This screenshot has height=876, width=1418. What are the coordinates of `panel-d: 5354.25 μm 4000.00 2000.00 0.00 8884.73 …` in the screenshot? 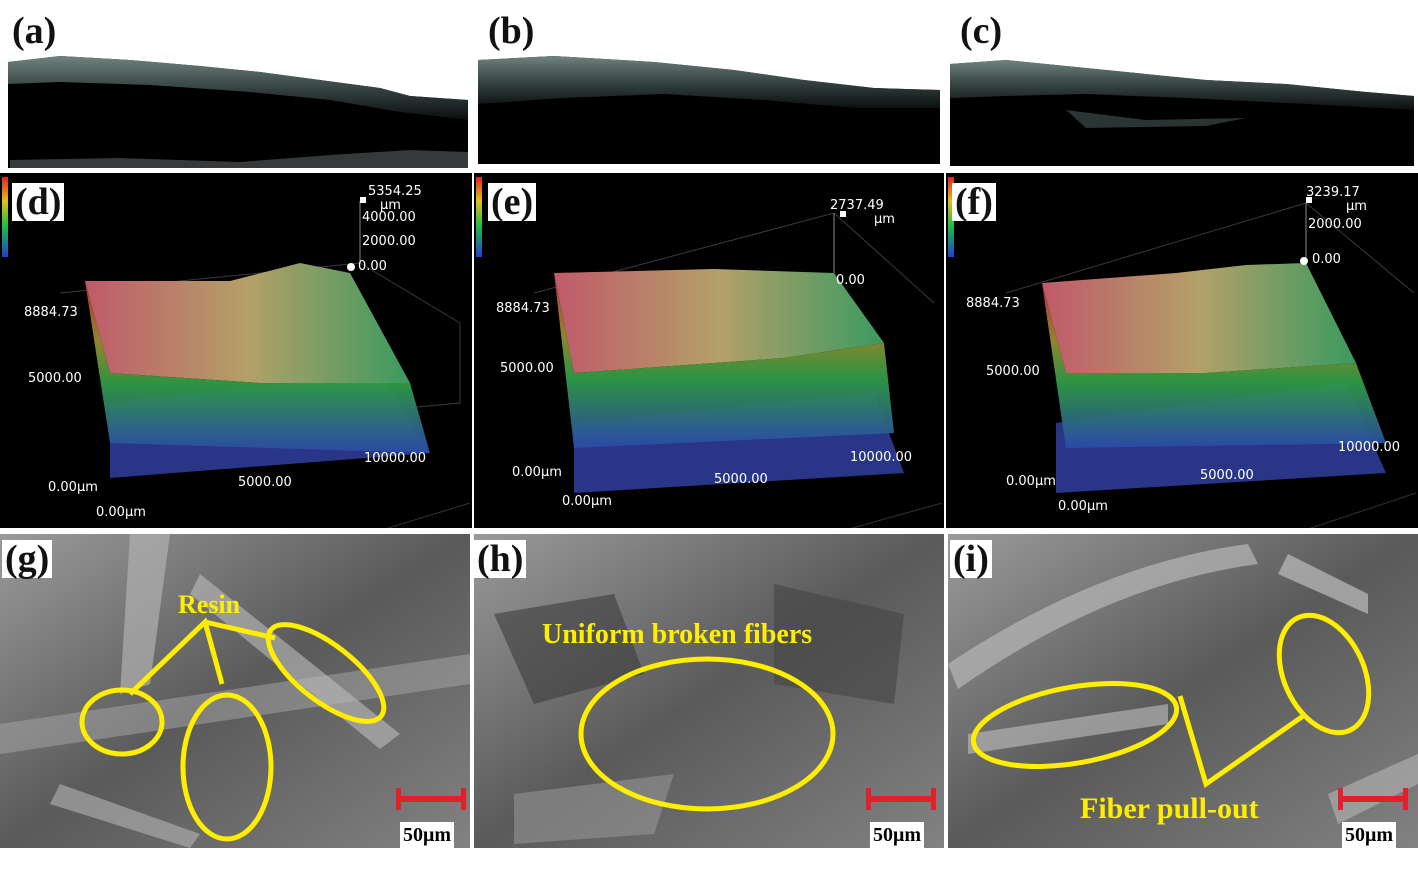 It's located at (236, 350).